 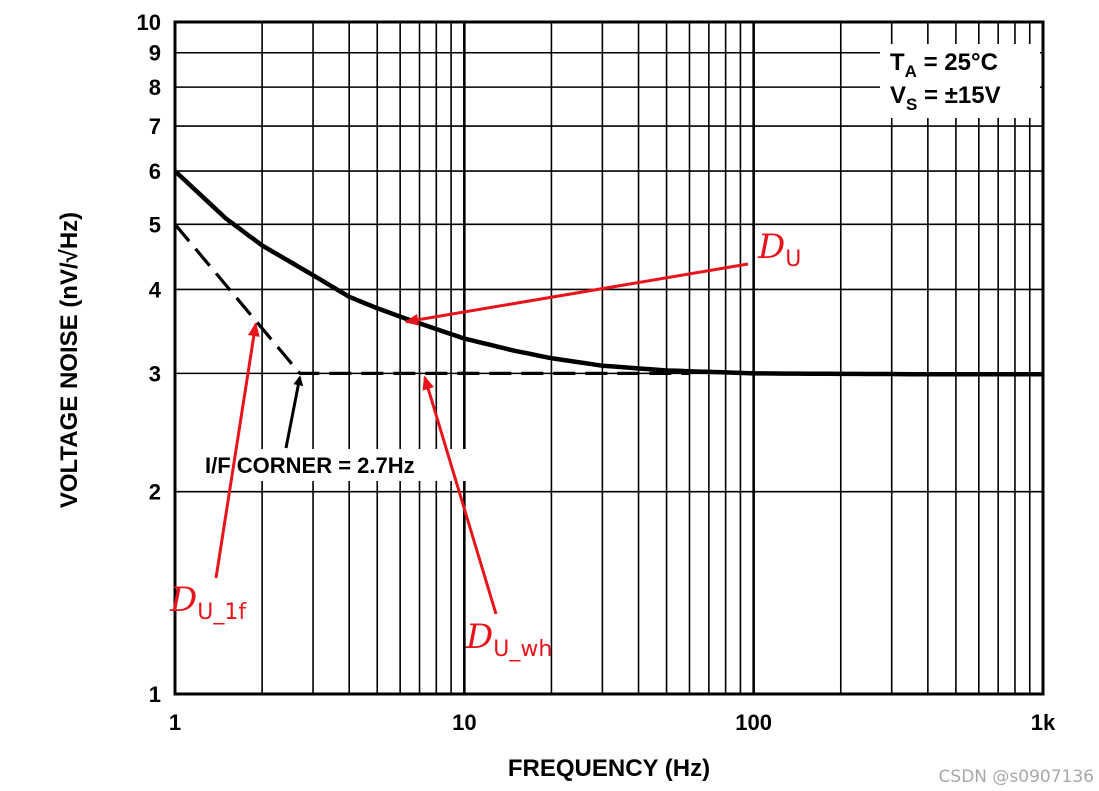 I want to click on y-tick-label: 6, so click(x=155, y=171).